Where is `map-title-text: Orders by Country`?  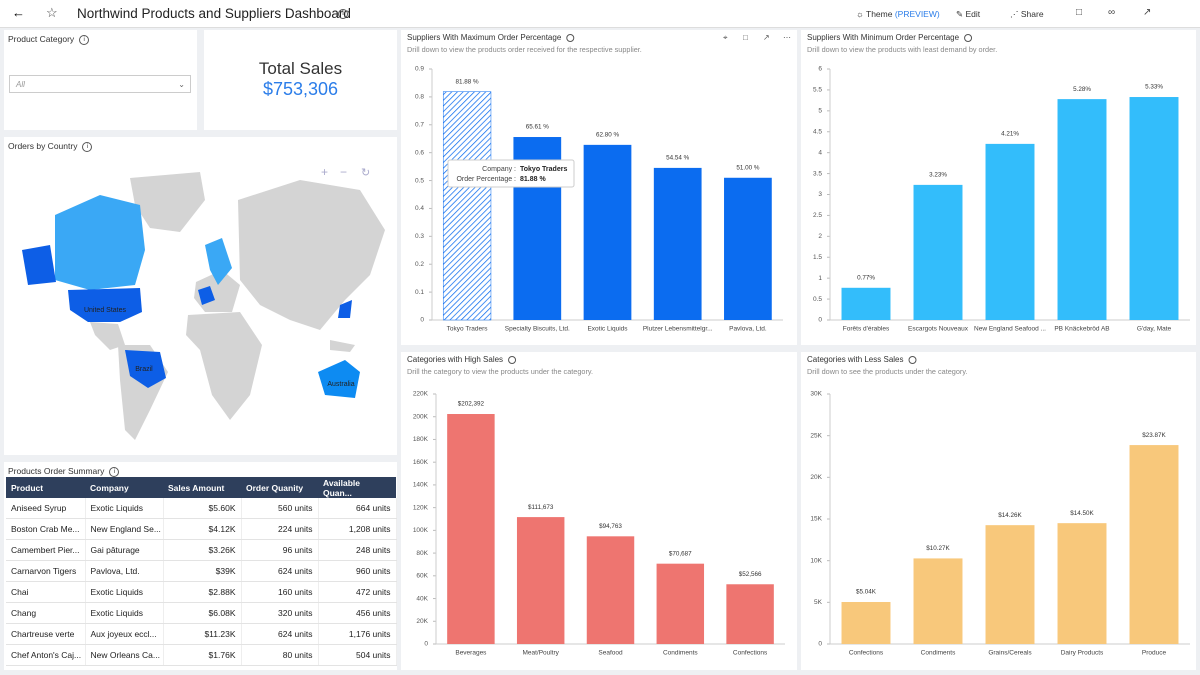 map-title-text: Orders by Country is located at coordinates (43, 146).